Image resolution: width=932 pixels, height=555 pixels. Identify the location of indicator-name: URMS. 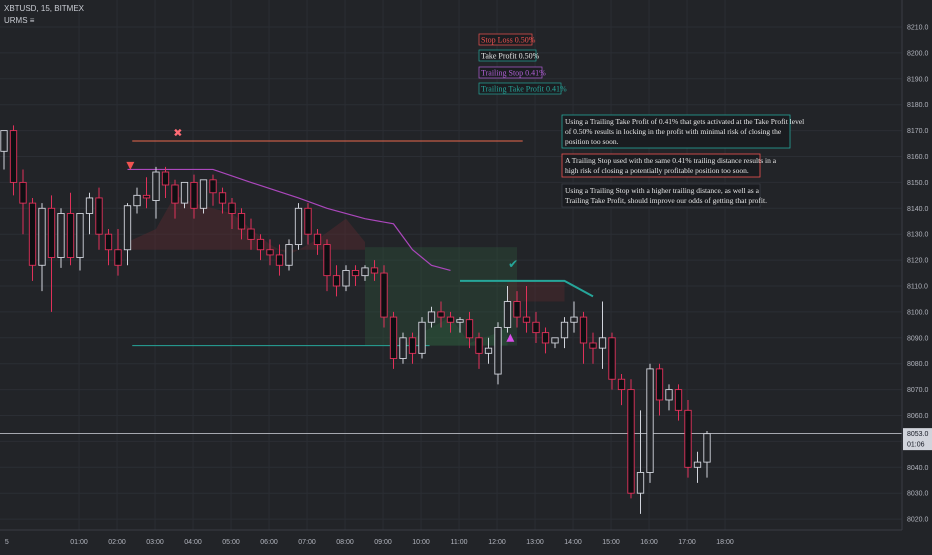
(16, 20).